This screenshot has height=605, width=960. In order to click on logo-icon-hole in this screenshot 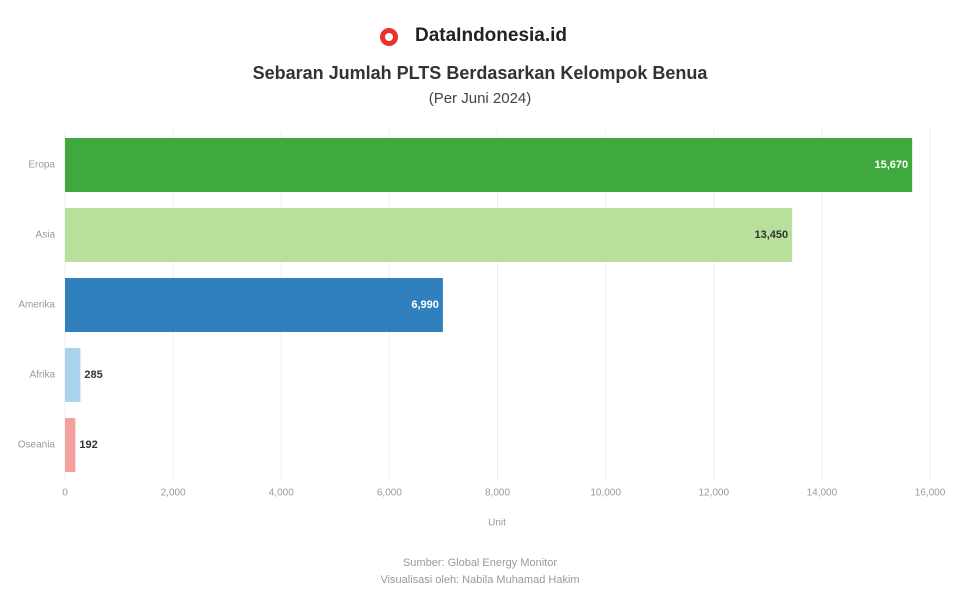, I will do `click(389, 37)`.